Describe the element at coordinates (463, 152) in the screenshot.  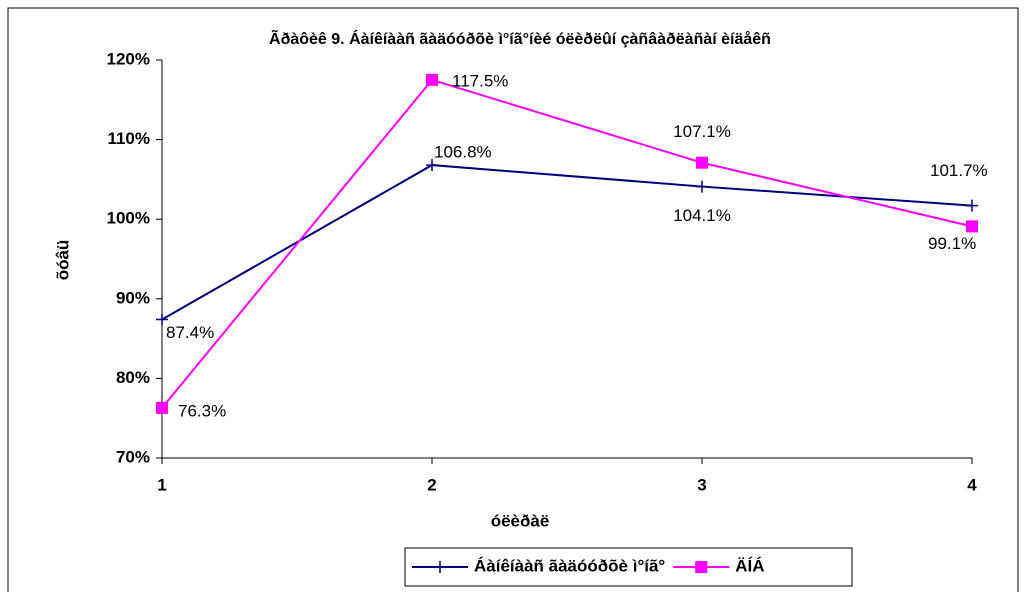
I see `data-label: 106.8%` at that location.